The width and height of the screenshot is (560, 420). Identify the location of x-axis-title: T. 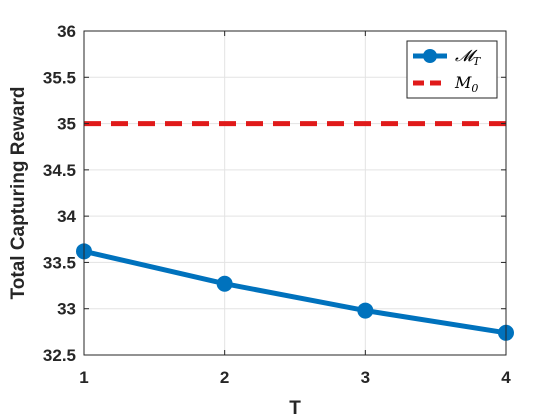
(295, 408).